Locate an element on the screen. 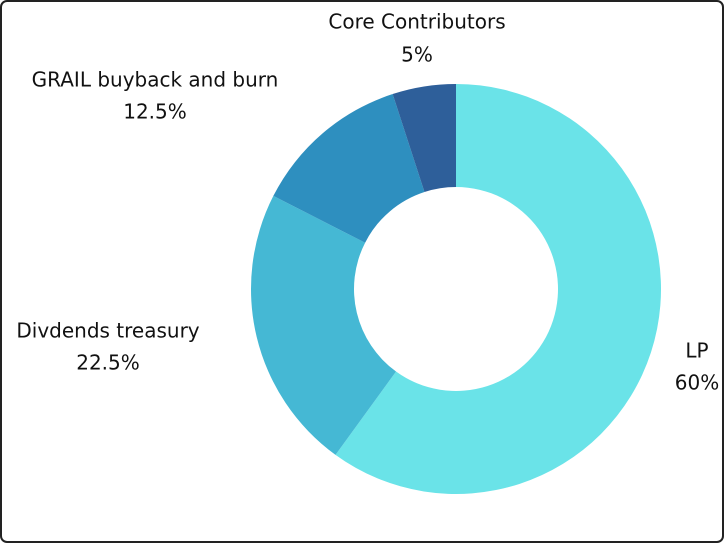 The width and height of the screenshot is (724, 543). slice-label: LP is located at coordinates (696, 351).